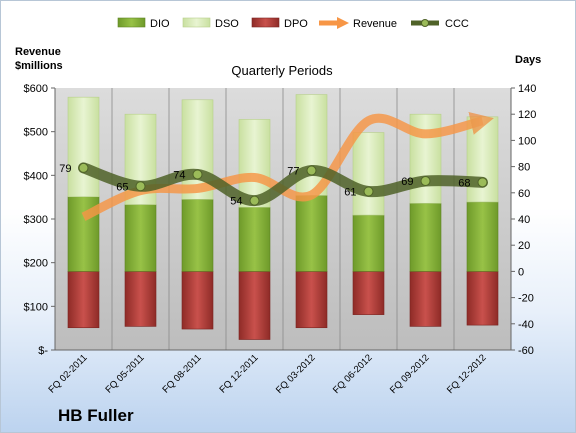 The width and height of the screenshot is (576, 433). Describe the element at coordinates (407, 182) in the screenshot. I see `ccc-data-label: 69` at that location.